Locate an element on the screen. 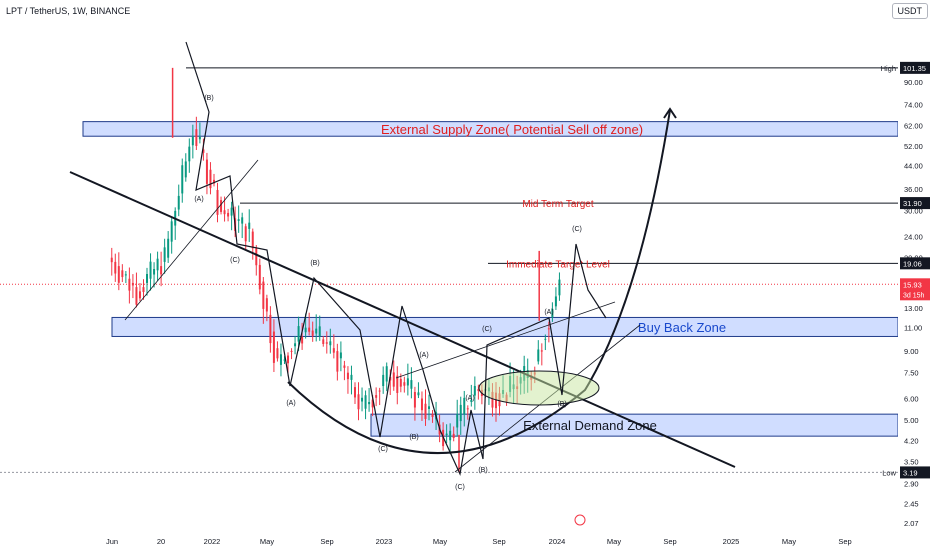 Image resolution: width=932 pixels, height=550 pixels. price-tick-label: 2.07 is located at coordinates (911, 523).